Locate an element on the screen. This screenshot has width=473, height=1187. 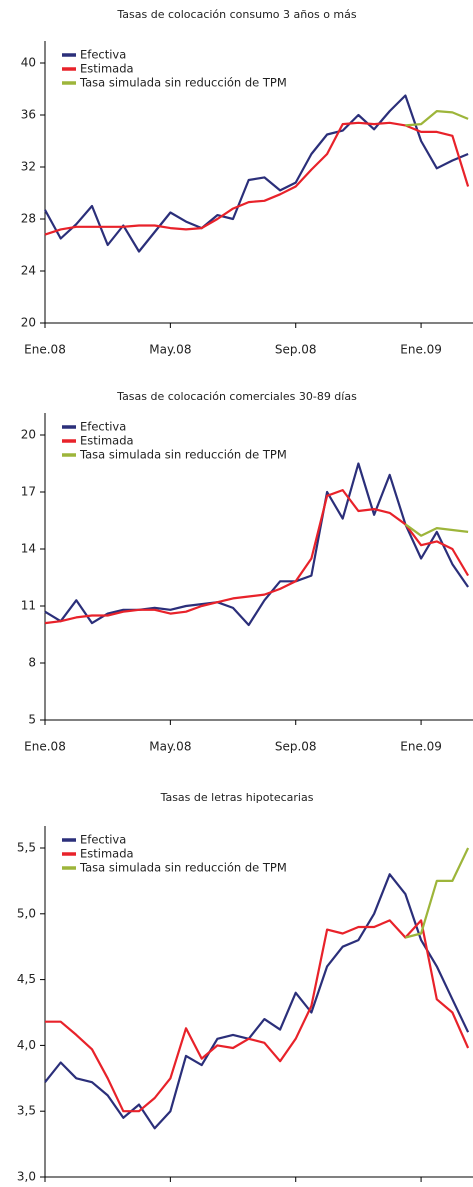
y-tick-label: 3,0 is located at coordinates (26, 1177).